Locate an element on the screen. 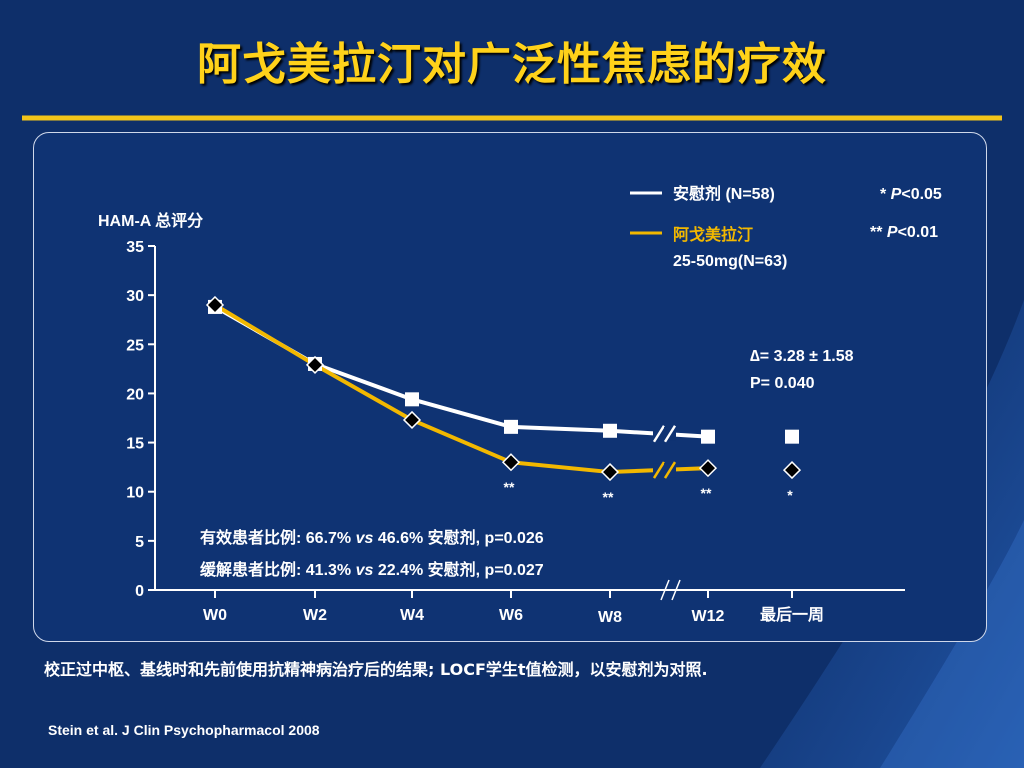  placebo-line is located at coordinates (461, 372).